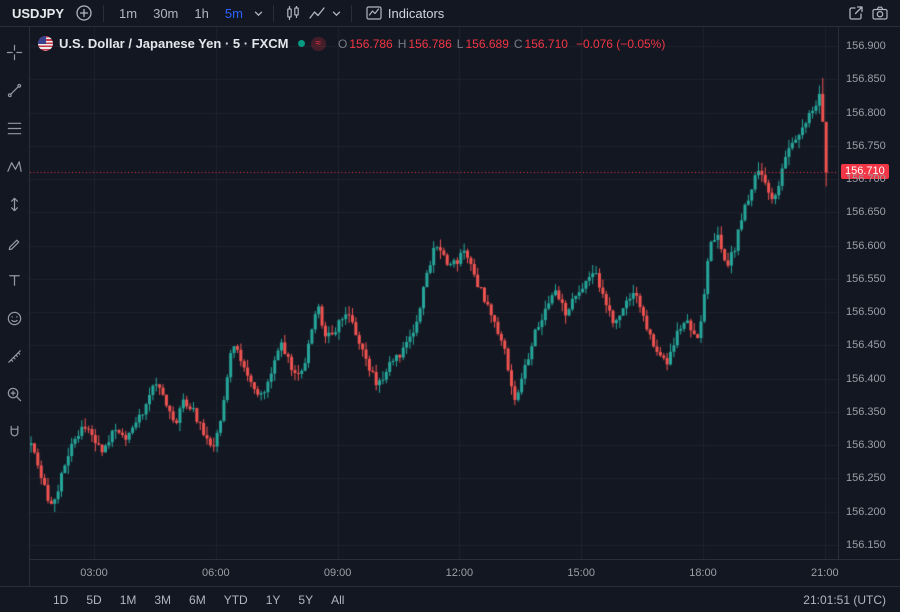  I want to click on price-axis-label: 156.800, so click(866, 112).